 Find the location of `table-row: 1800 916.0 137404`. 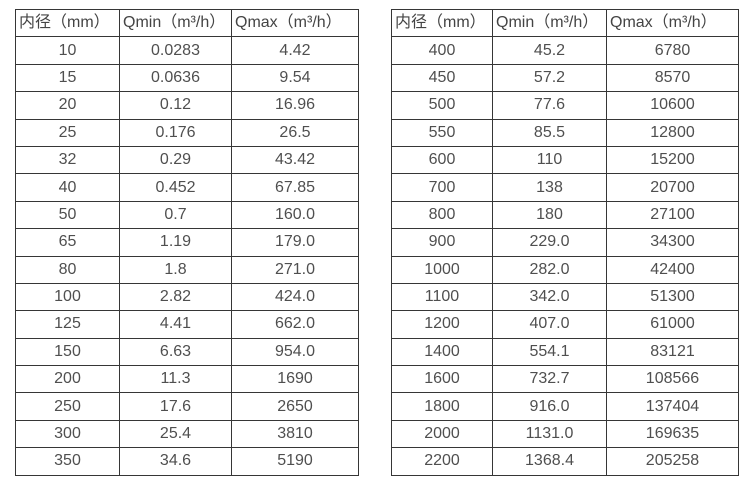

table-row: 1800 916.0 137404 is located at coordinates (565, 406).